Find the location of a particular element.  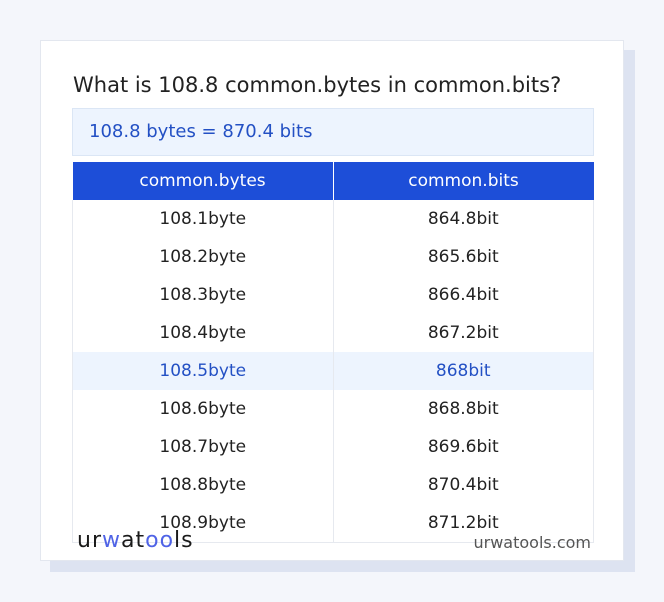

table-row: 108.4byte 867.2bit is located at coordinates (333, 333).